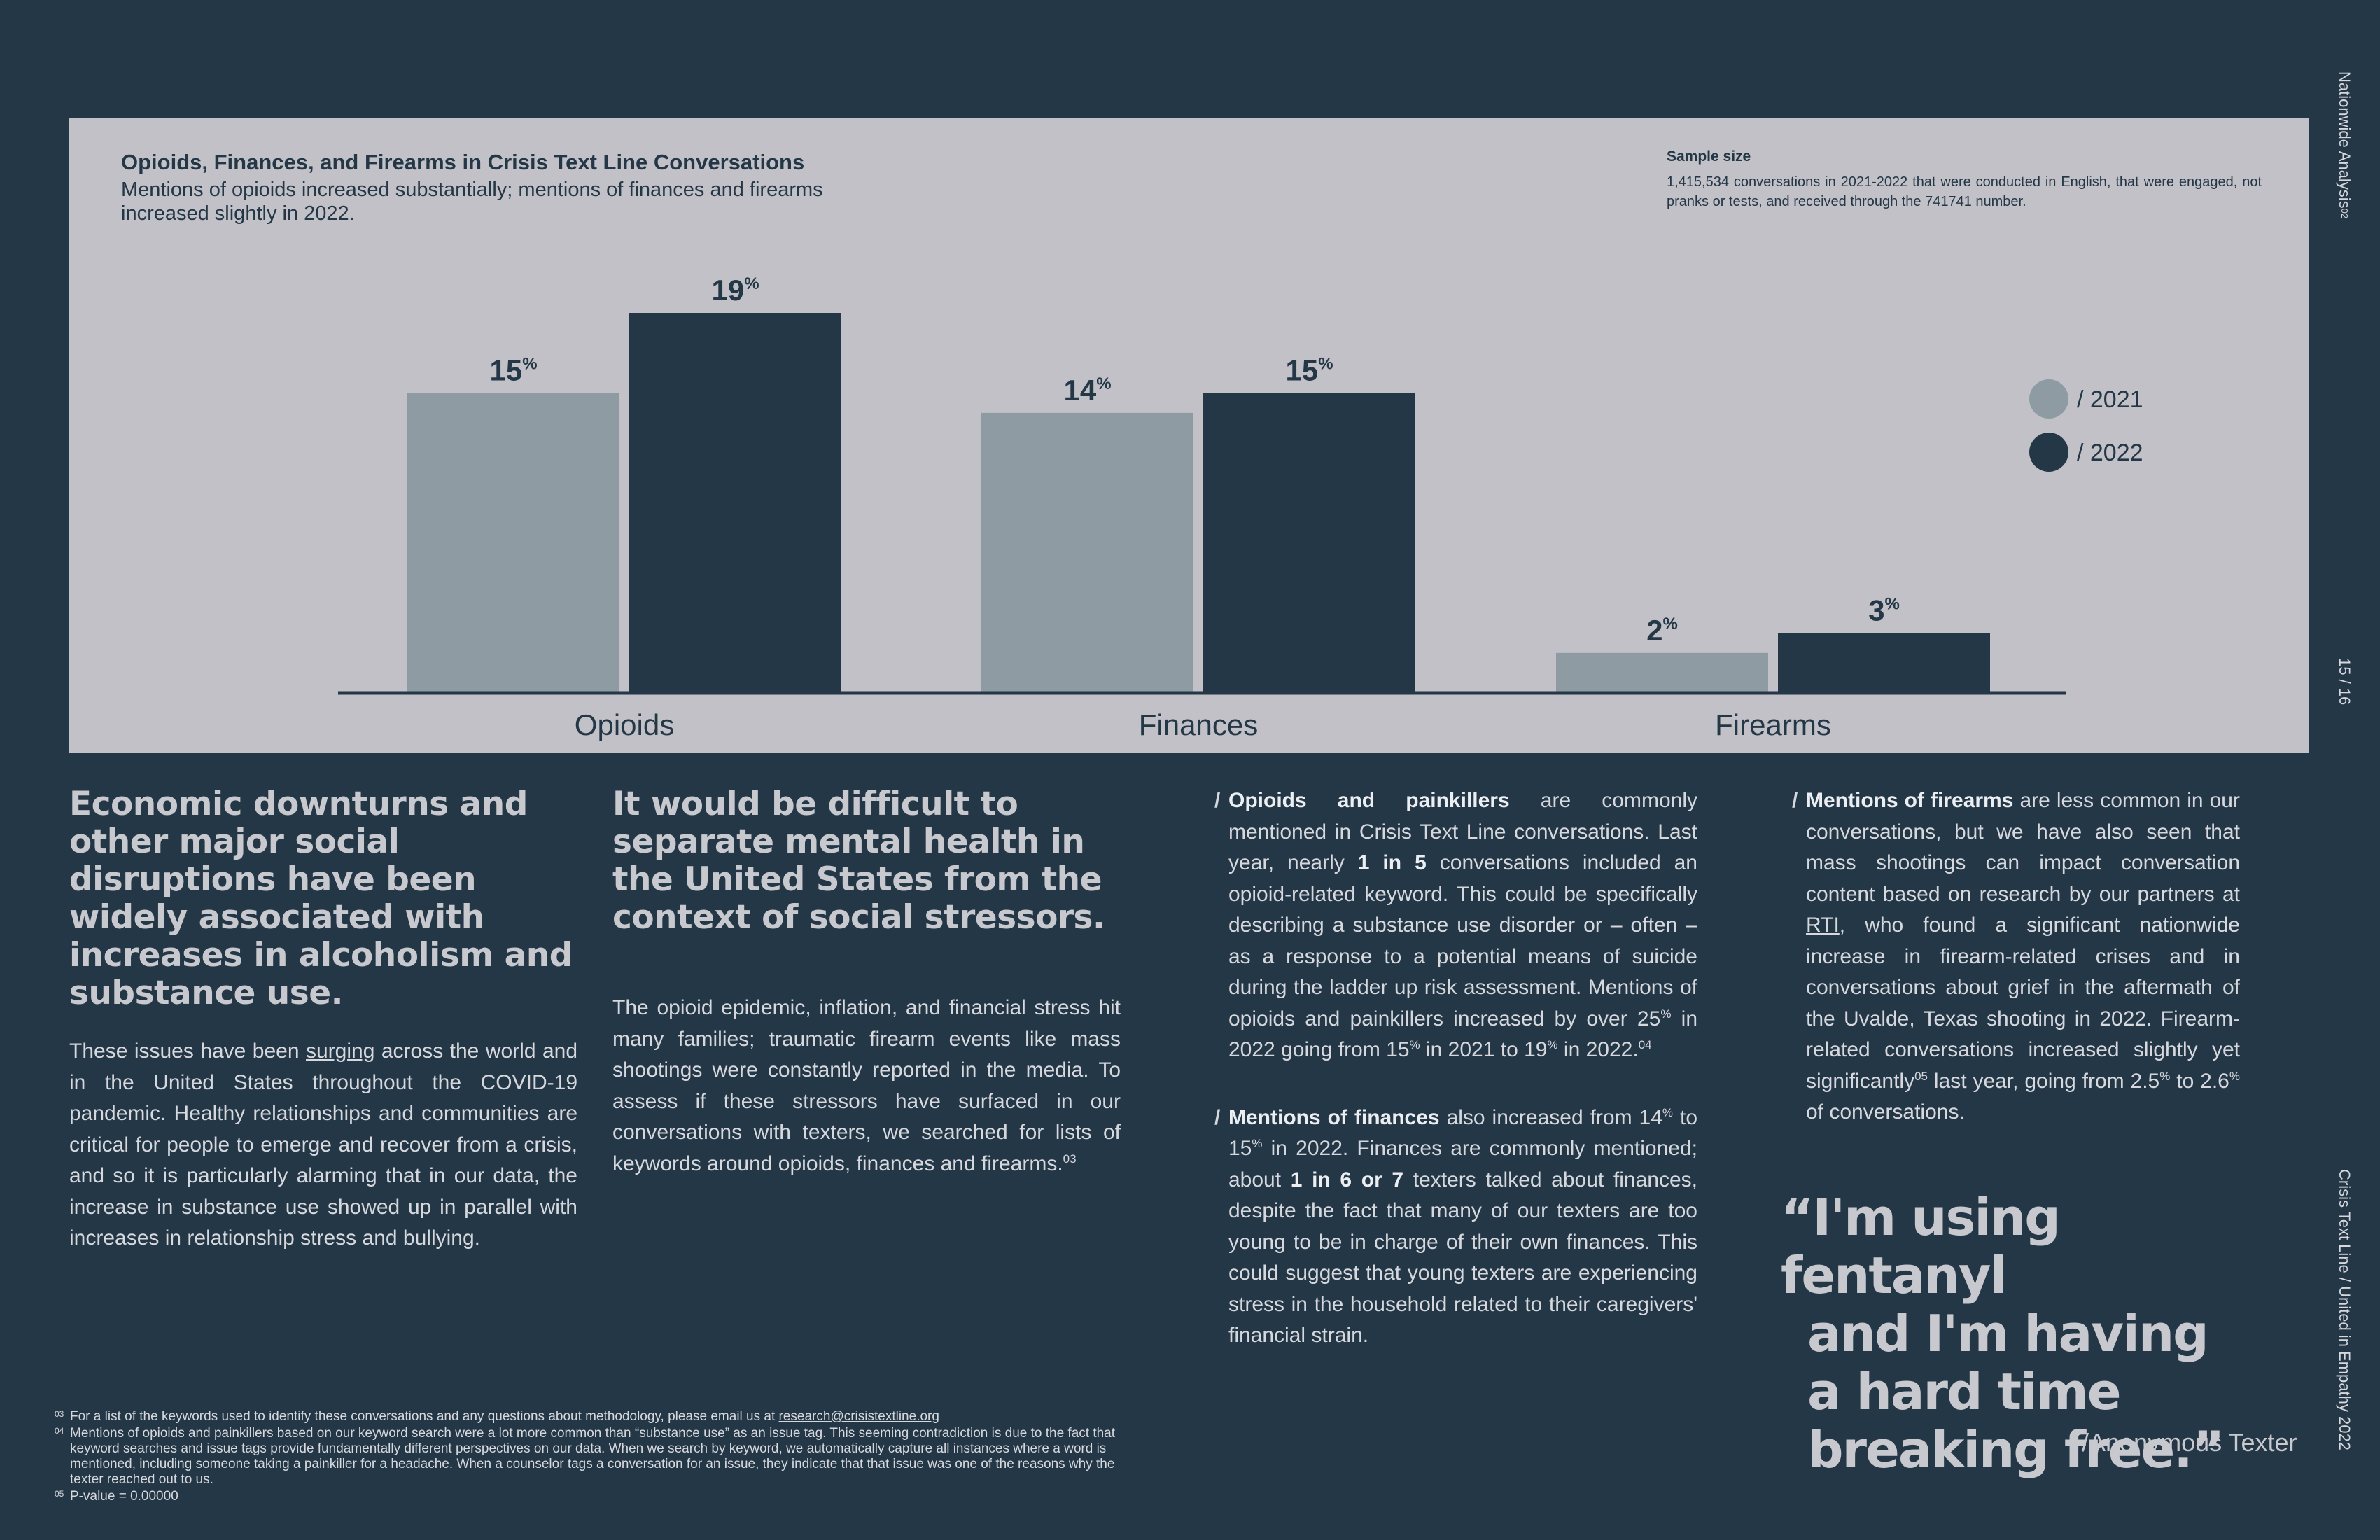 The height and width of the screenshot is (1540, 2380). Describe the element at coordinates (1662, 672) in the screenshot. I see `bar-firearms-2021` at that location.